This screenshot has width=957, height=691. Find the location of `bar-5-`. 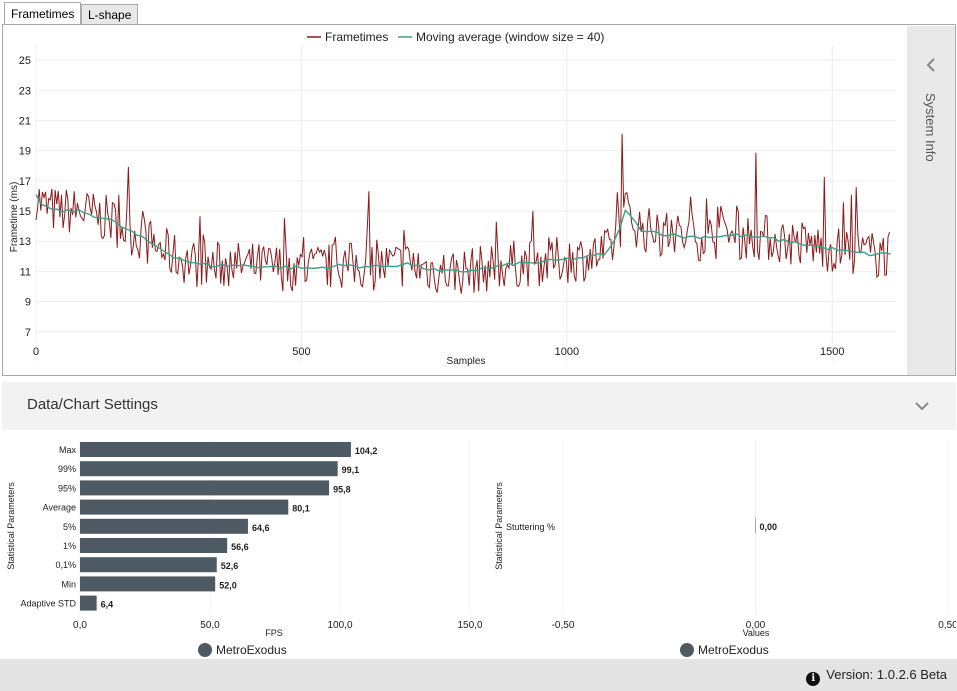

bar-5- is located at coordinates (164, 526).